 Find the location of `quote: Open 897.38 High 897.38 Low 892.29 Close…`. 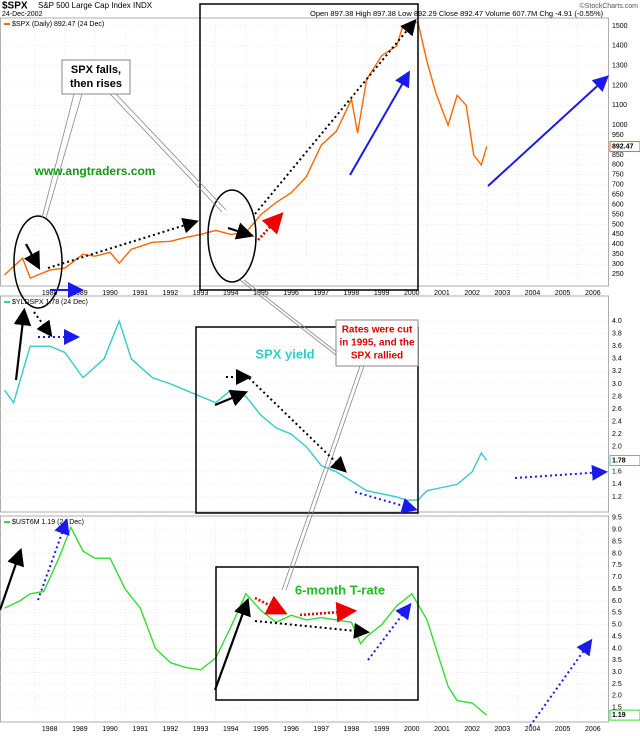

quote: Open 897.38 High 897.38 Low 892.29 Close… is located at coordinates (457, 13).